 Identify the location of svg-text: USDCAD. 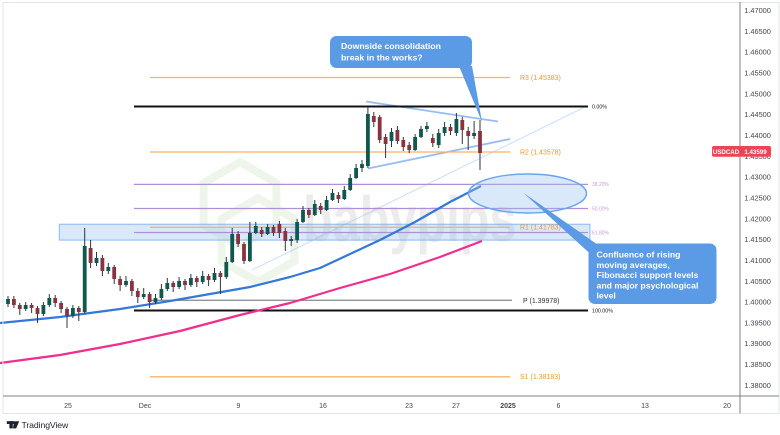
(726, 152).